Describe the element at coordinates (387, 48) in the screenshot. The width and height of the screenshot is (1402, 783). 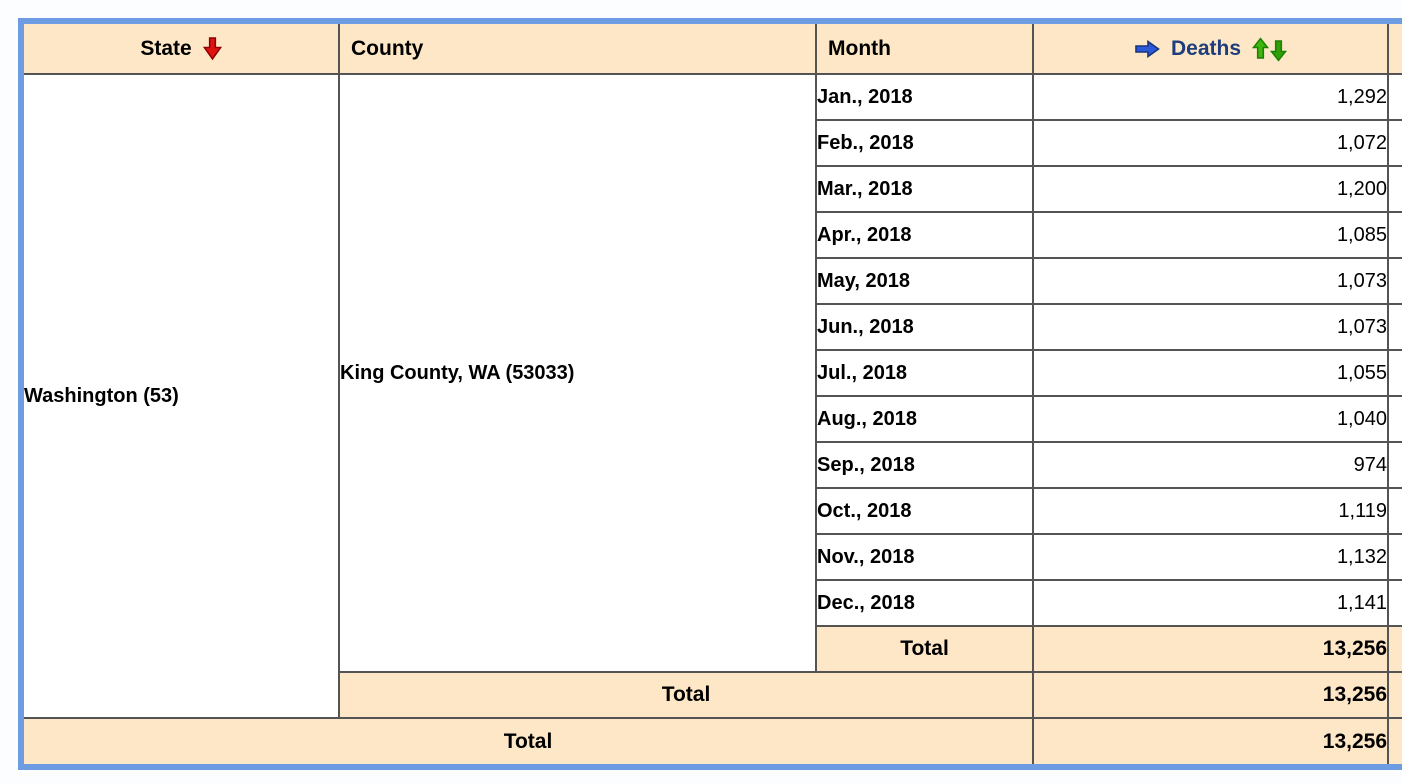
I see `county-header-label: County` at that location.